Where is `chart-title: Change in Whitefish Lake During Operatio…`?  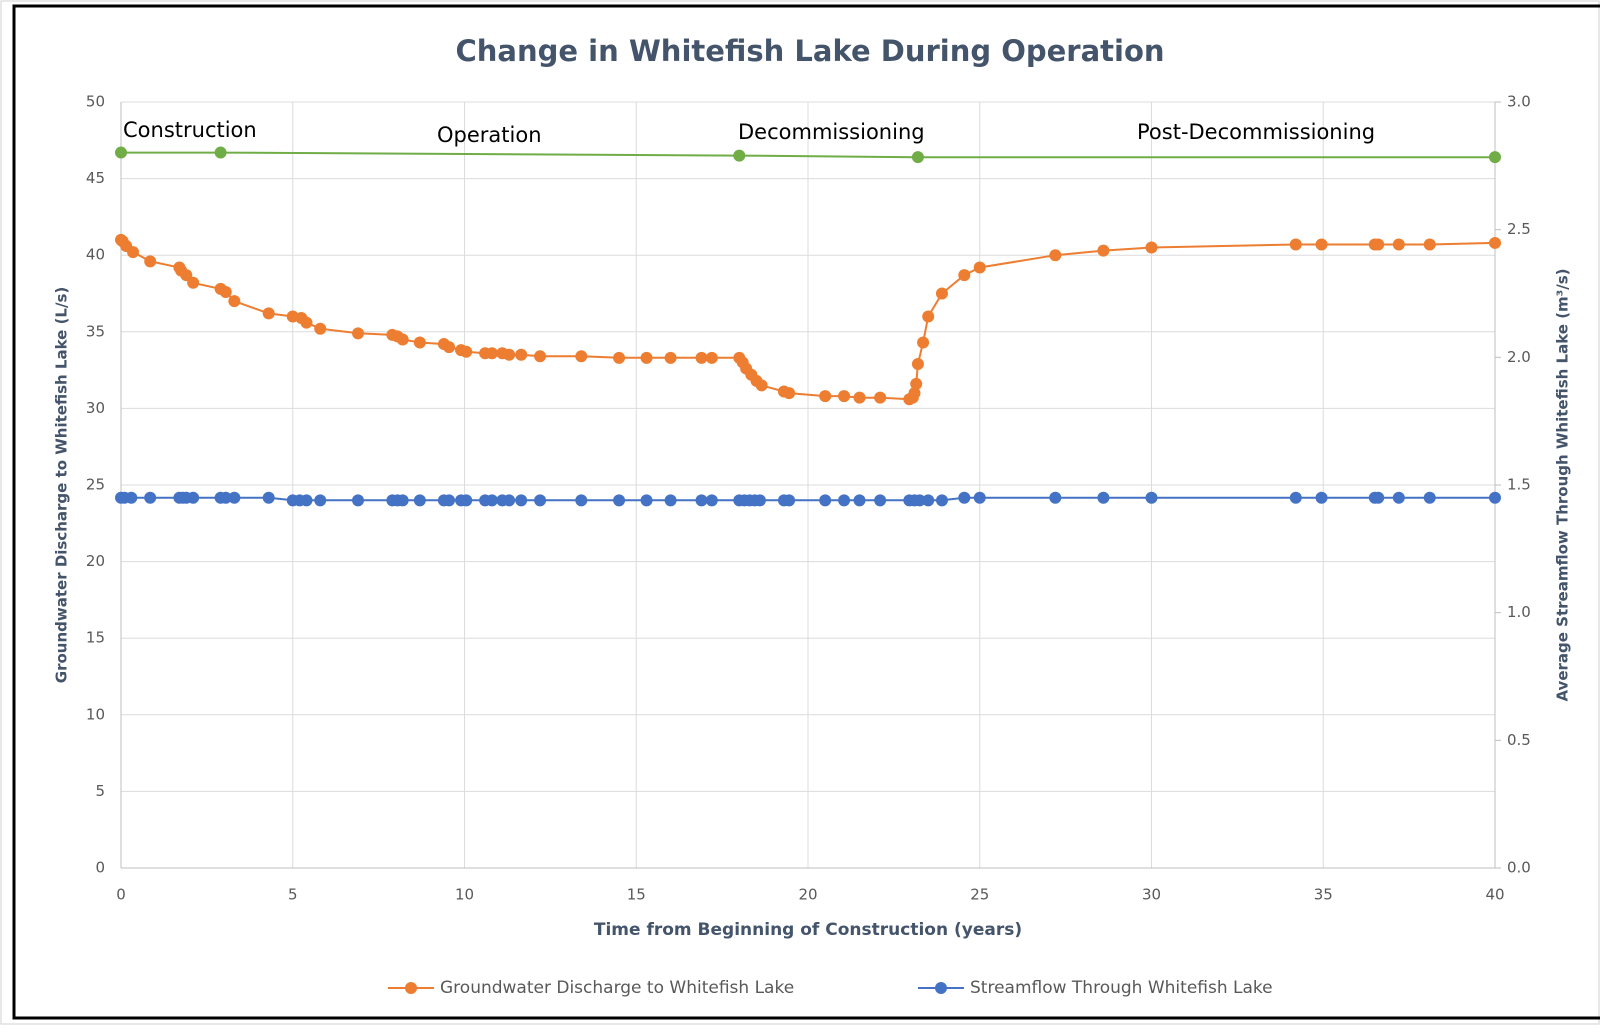 chart-title: Change in Whitefish Lake During Operatio… is located at coordinates (809, 51).